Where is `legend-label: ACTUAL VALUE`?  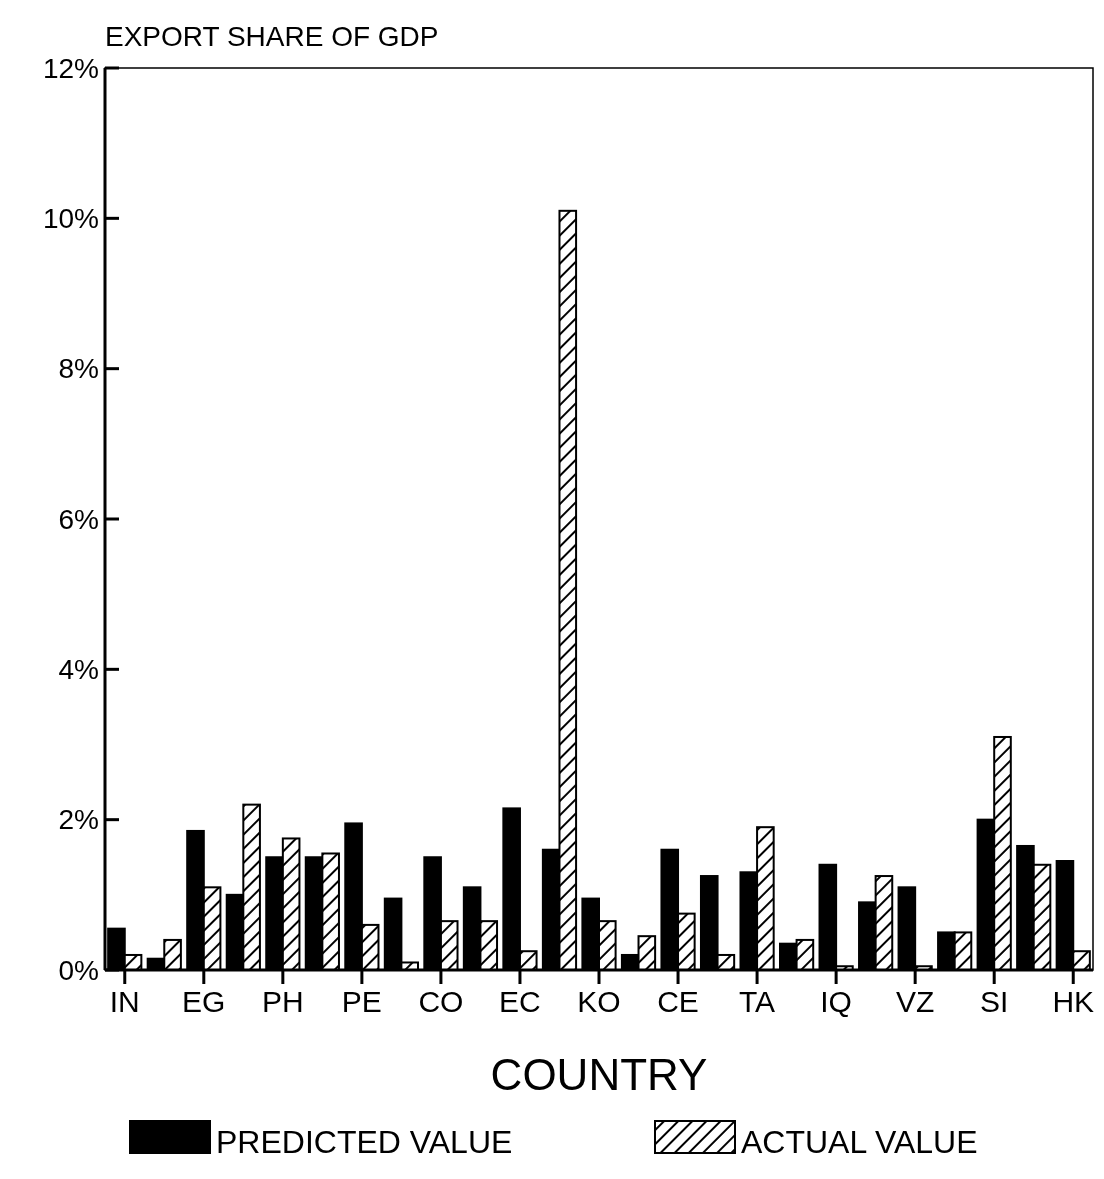
legend-label: ACTUAL VALUE is located at coordinates (859, 1142).